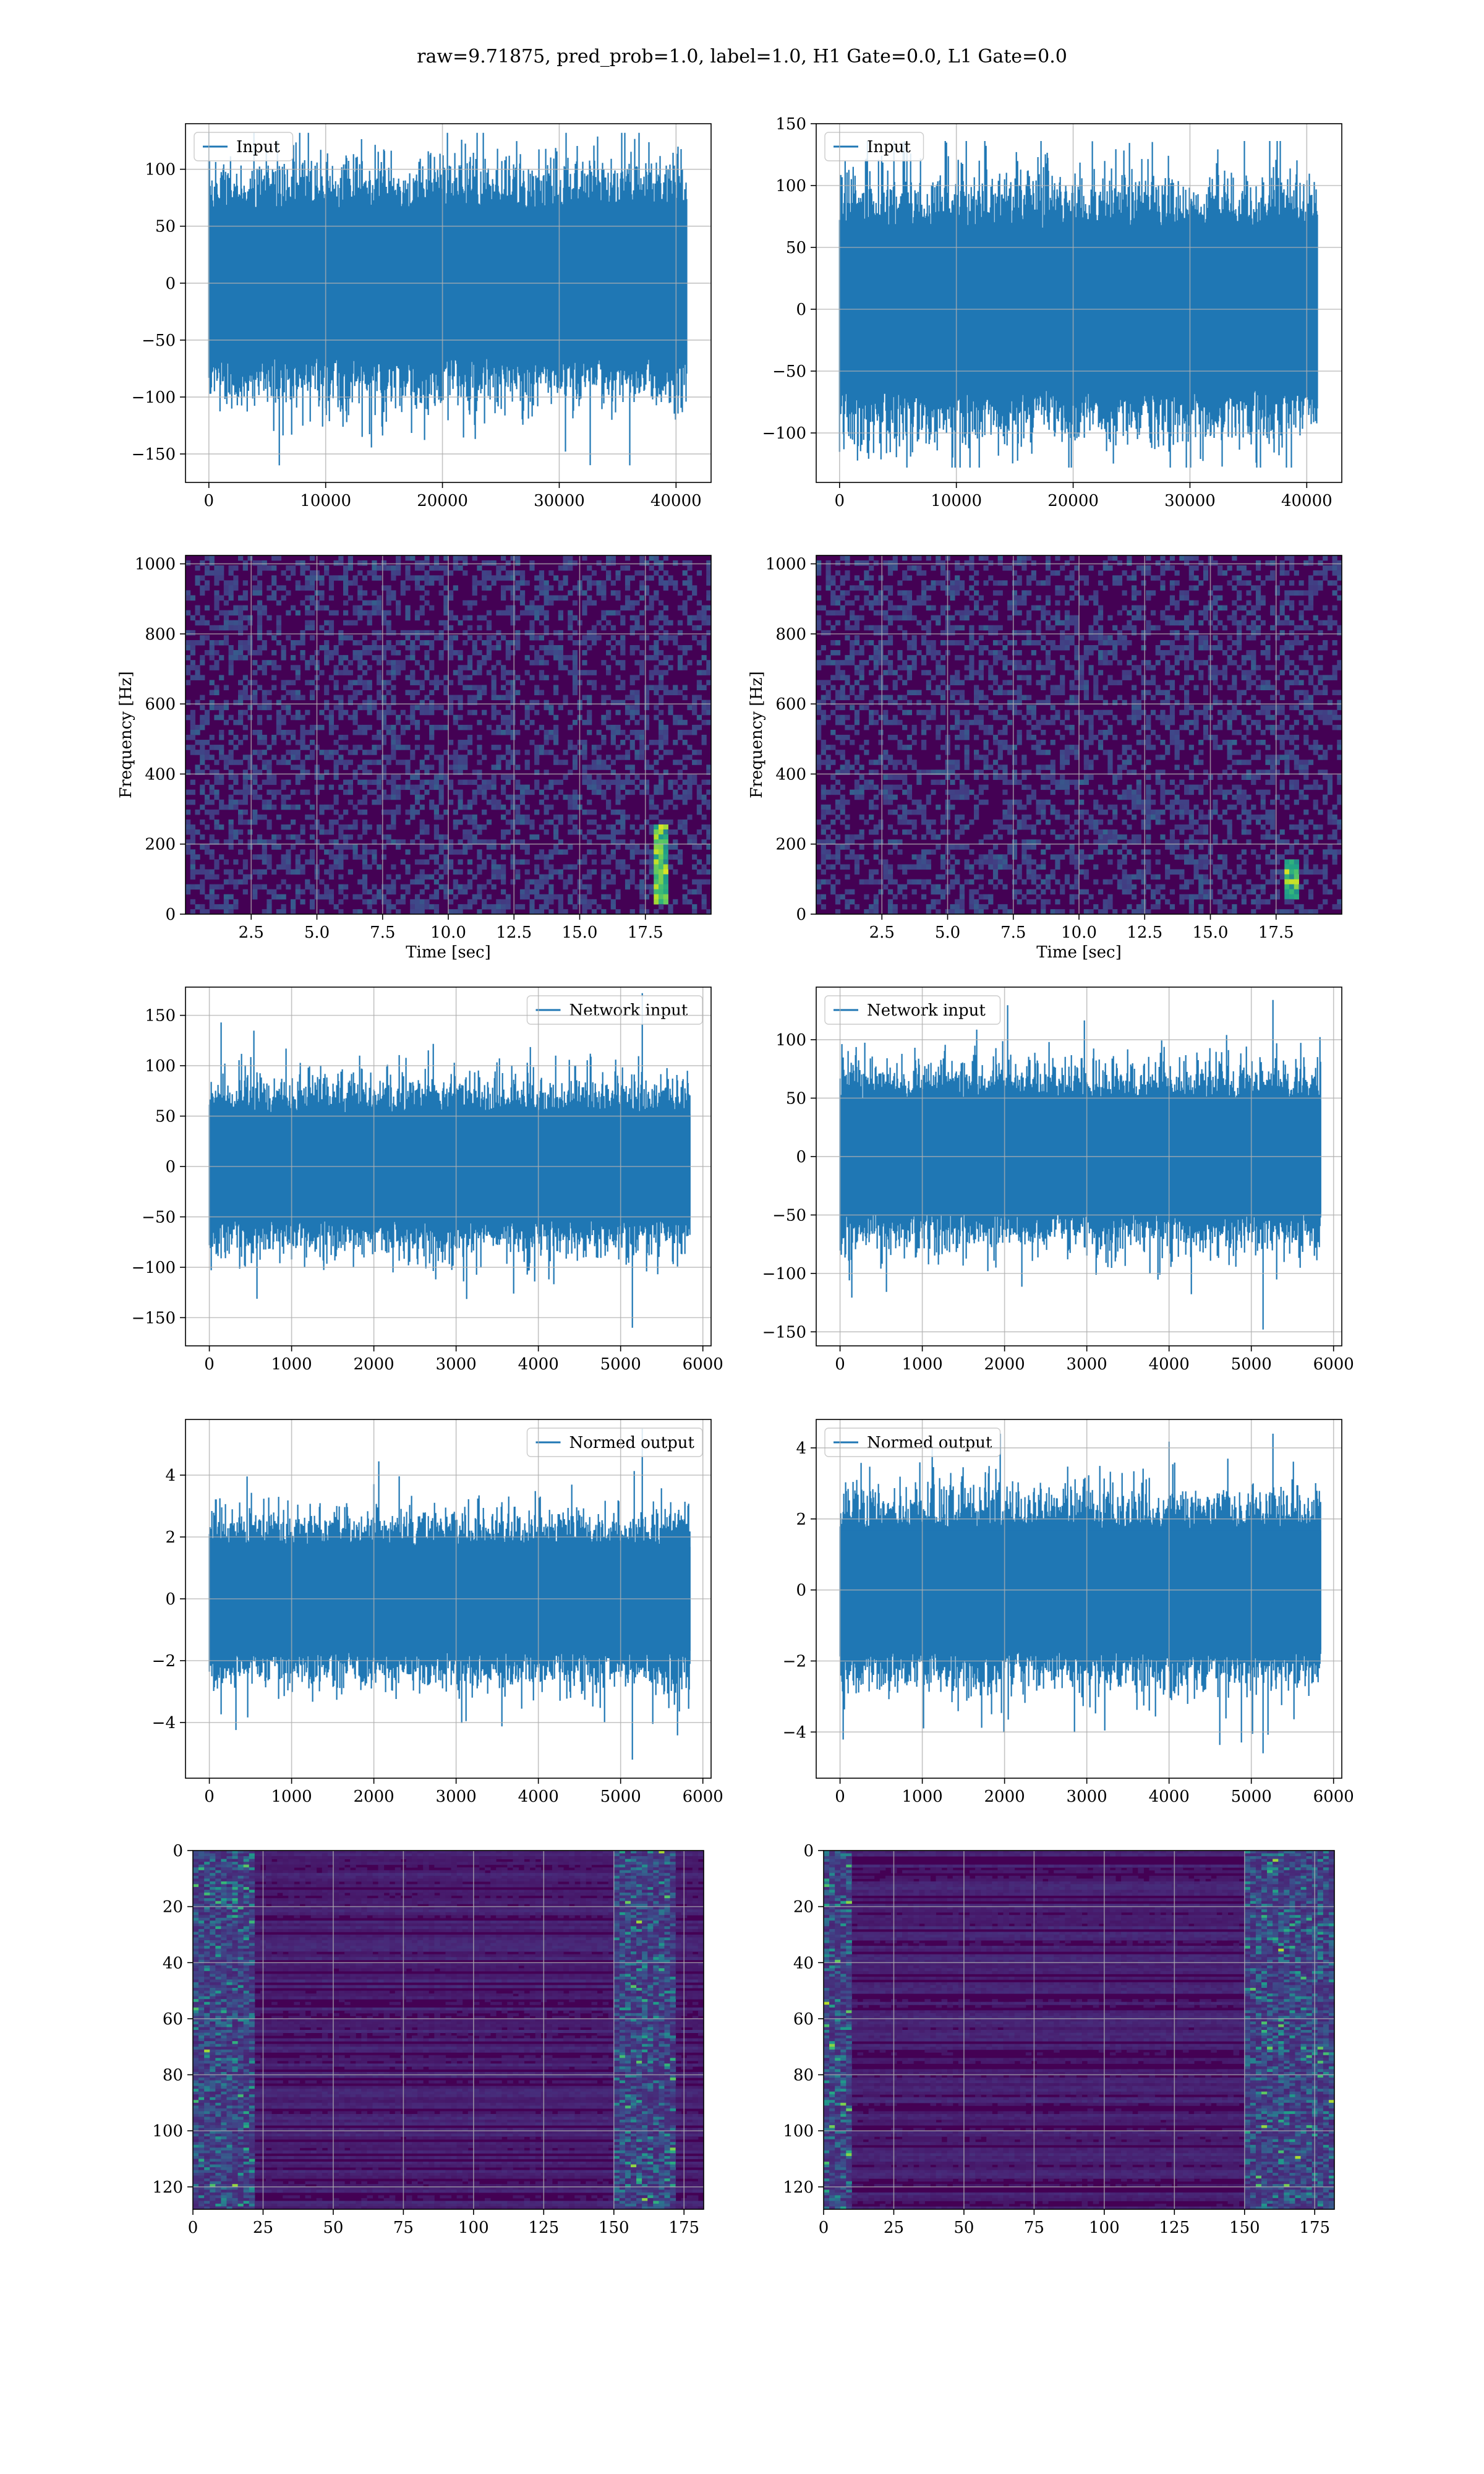 The height and width of the screenshot is (2474, 1484). What do you see at coordinates (170, 1537) in the screenshot?
I see `y-tick-label: 2` at bounding box center [170, 1537].